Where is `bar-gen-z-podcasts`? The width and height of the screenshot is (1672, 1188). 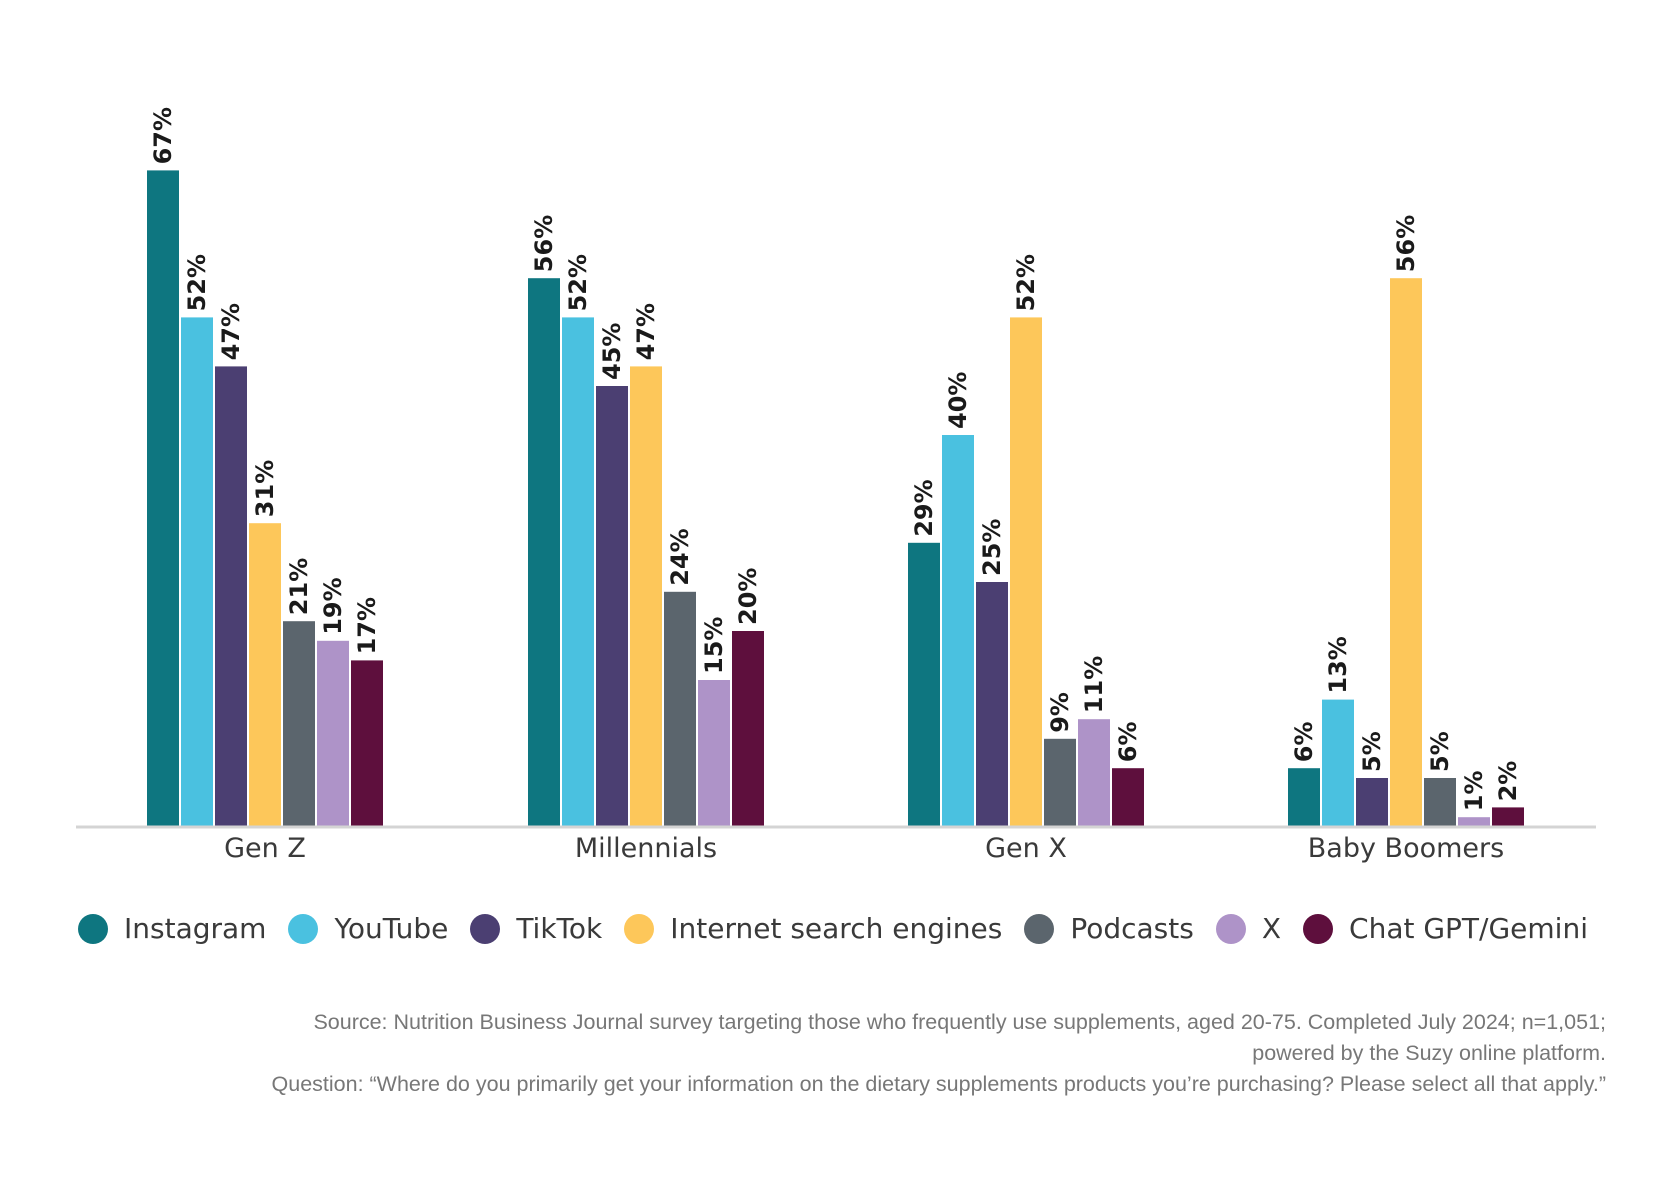
bar-gen-z-podcasts is located at coordinates (299, 724).